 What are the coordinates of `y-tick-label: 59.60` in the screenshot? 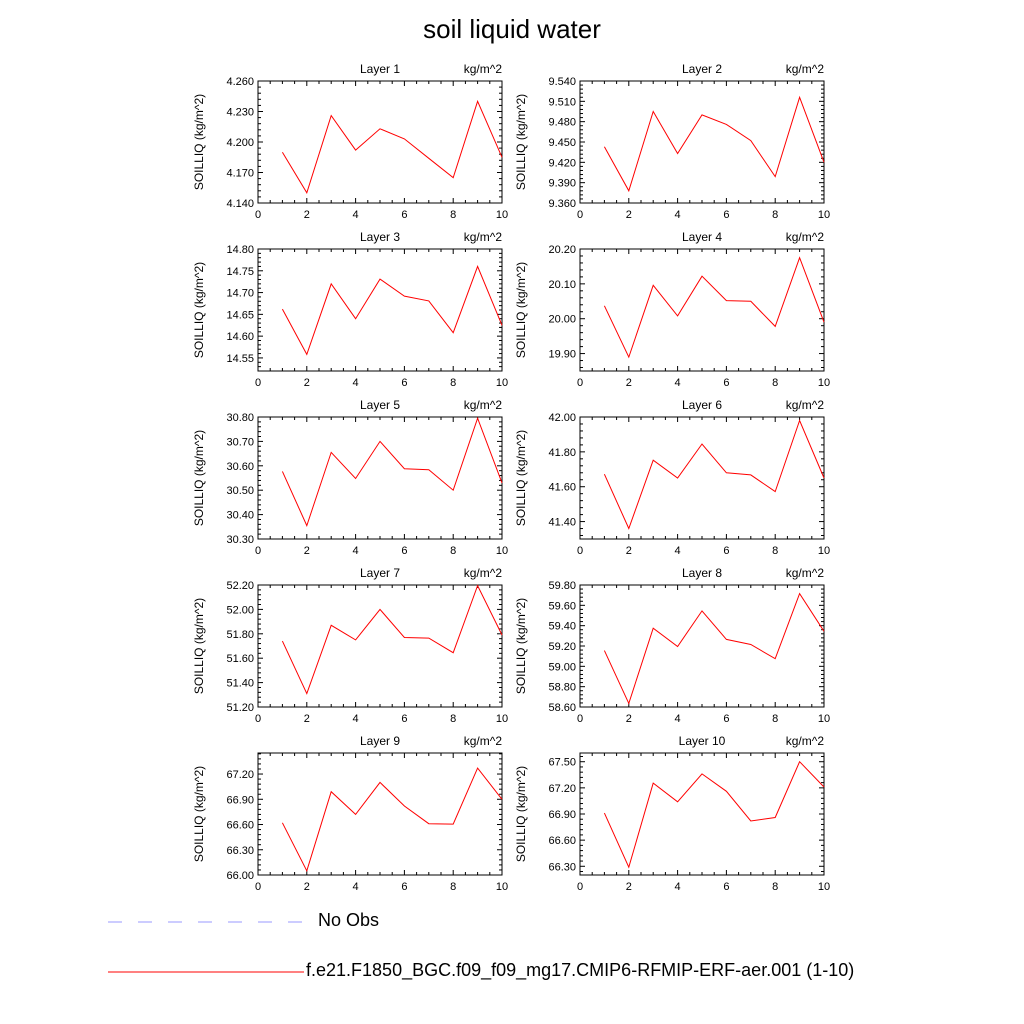 It's located at (562, 606).